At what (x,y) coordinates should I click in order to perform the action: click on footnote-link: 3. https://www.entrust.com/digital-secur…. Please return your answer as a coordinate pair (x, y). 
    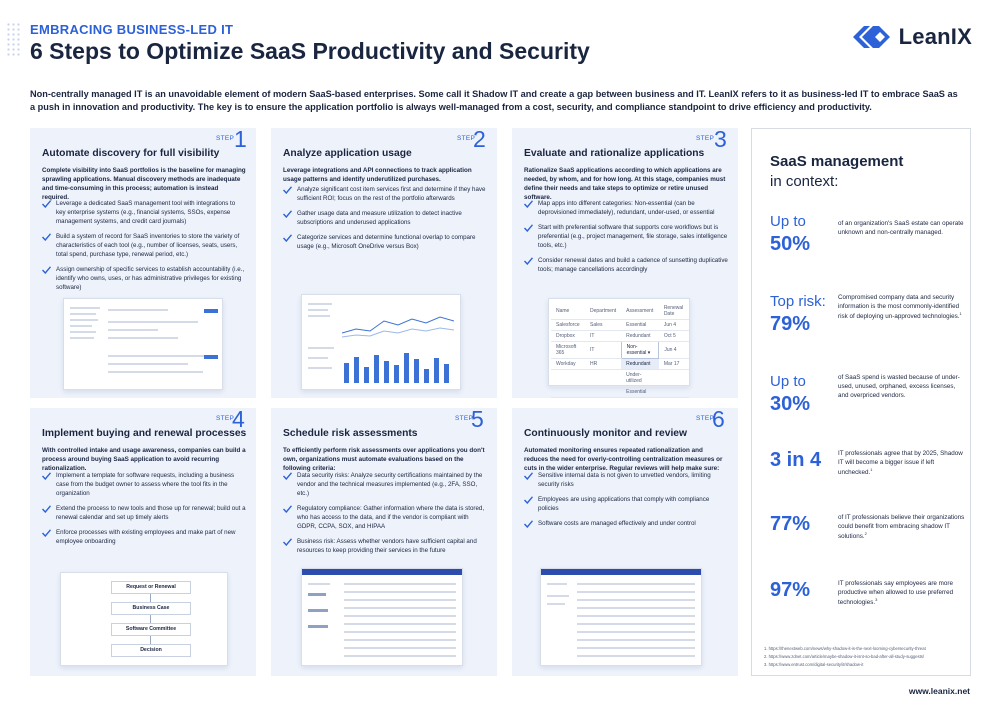
    Looking at the image, I should click on (814, 664).